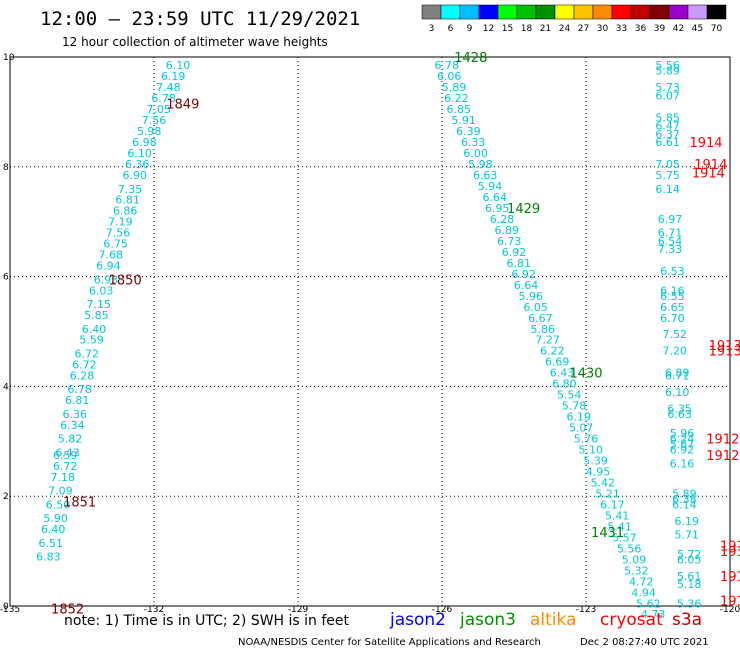 The width and height of the screenshot is (740, 650). I want to click on wave-height-point: 5.85, so click(96, 315).